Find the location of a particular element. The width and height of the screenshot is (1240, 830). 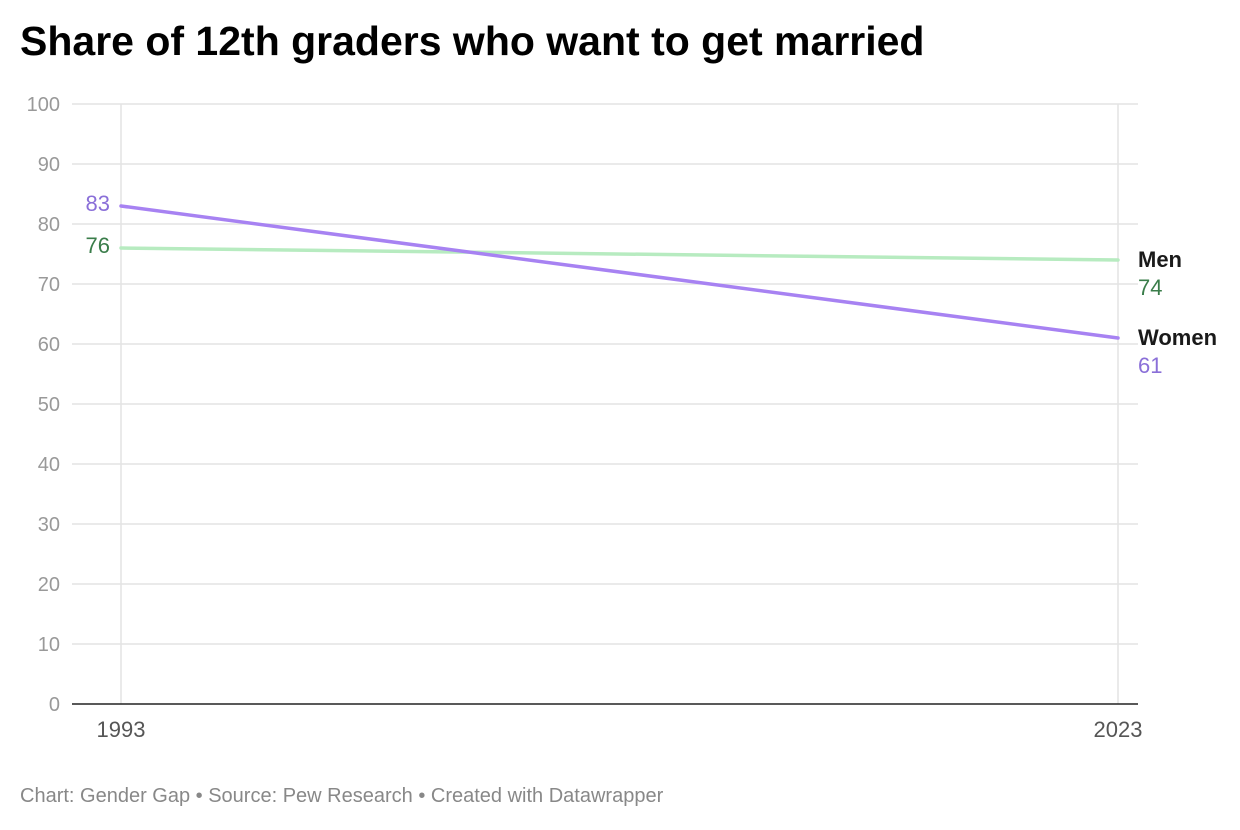

y-tick-label: 30 is located at coordinates (49, 525).